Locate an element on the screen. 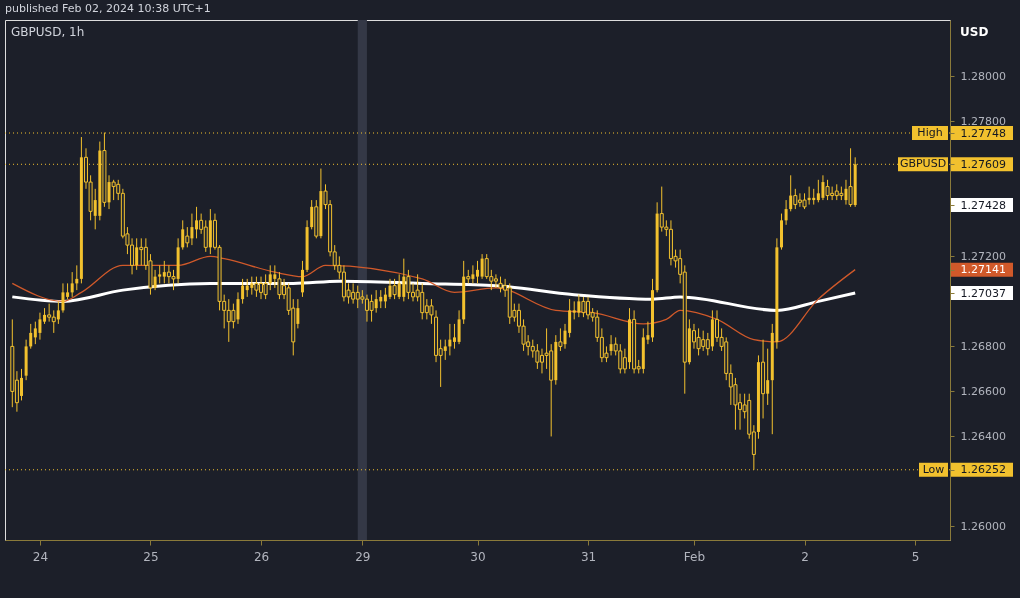  y-tick-label: 1.27428 is located at coordinates (983, 205).